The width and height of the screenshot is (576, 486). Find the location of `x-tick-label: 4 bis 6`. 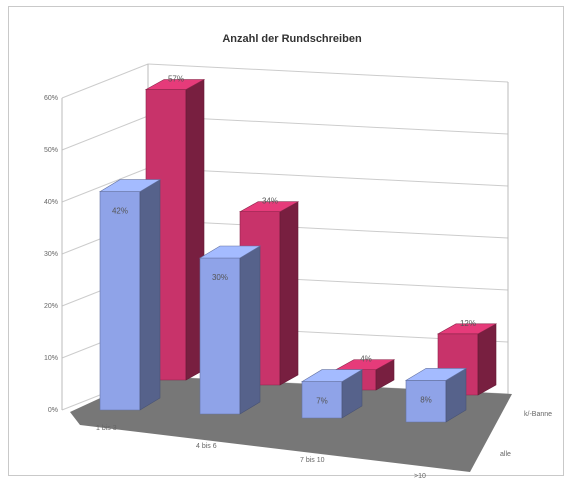

x-tick-label: 4 bis 6 is located at coordinates (206, 446).